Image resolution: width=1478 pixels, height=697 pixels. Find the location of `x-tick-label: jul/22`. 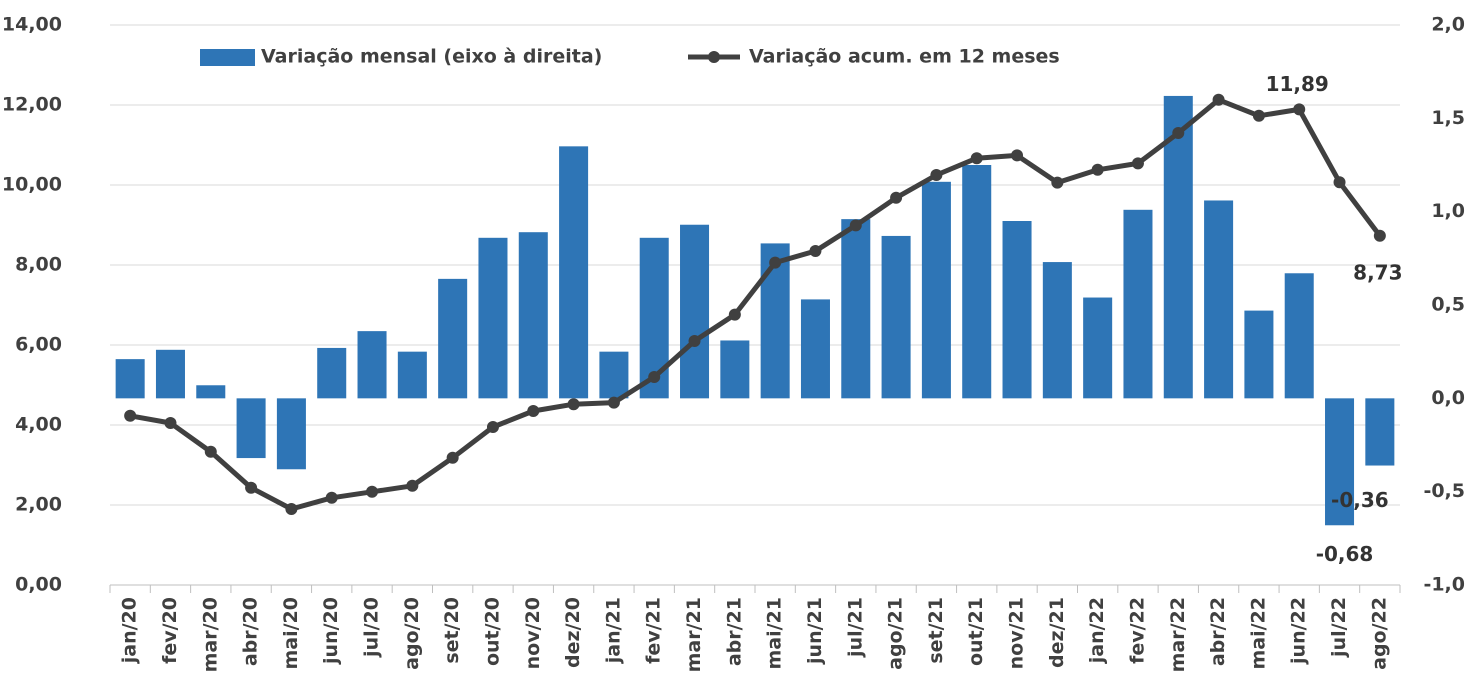

x-tick-label: jul/22 is located at coordinates (1339, 627).